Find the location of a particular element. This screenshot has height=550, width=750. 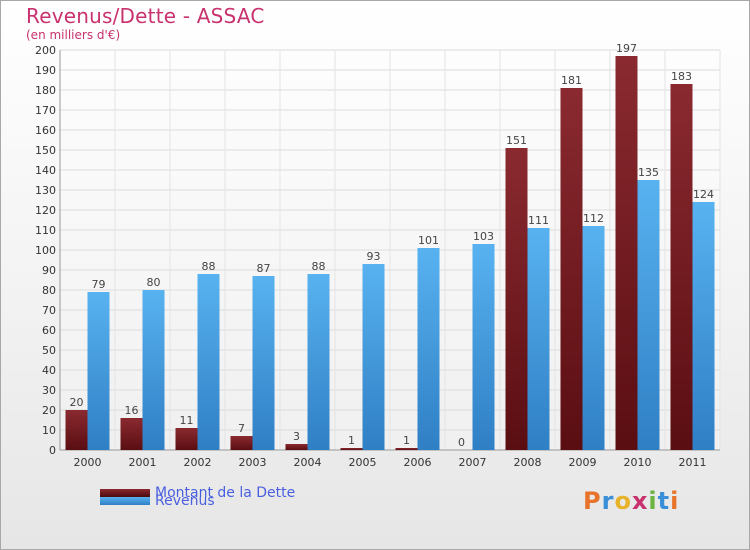

x-tick-2004: 2004 is located at coordinates (308, 462).